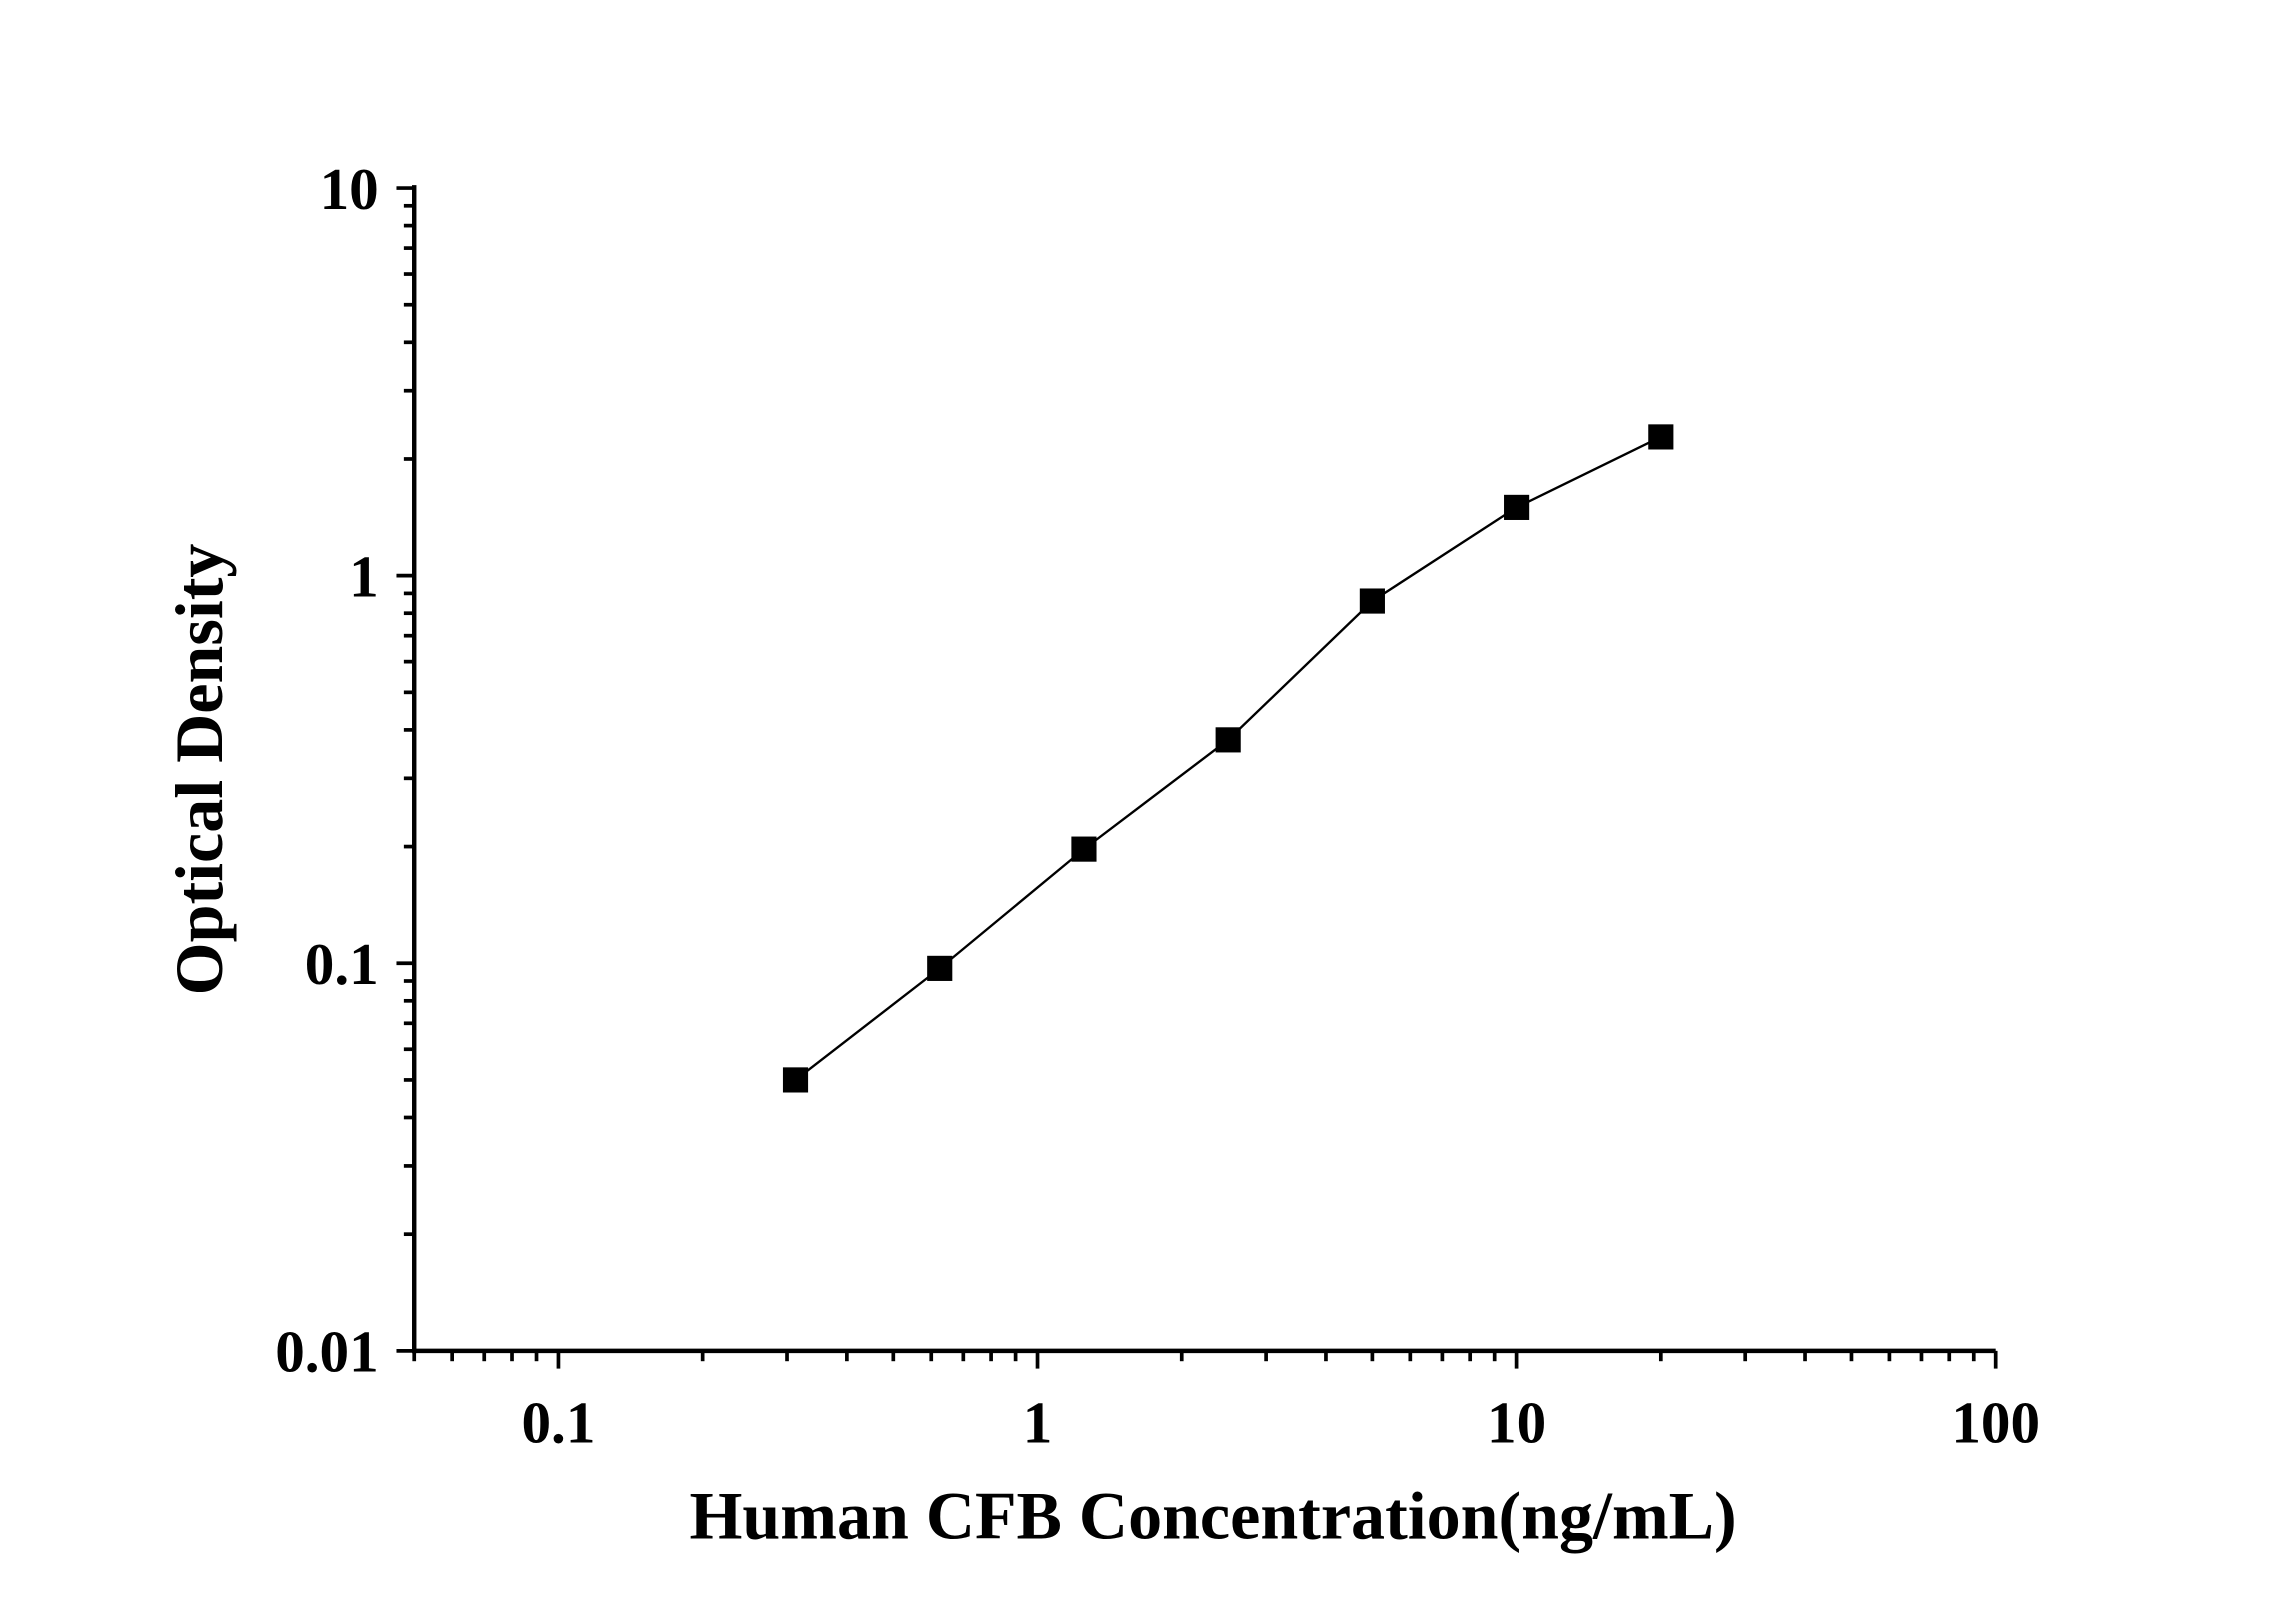 This screenshot has width=2296, height=1604. Describe the element at coordinates (327, 1352) in the screenshot. I see `y-tick-label: 0.01` at that location.